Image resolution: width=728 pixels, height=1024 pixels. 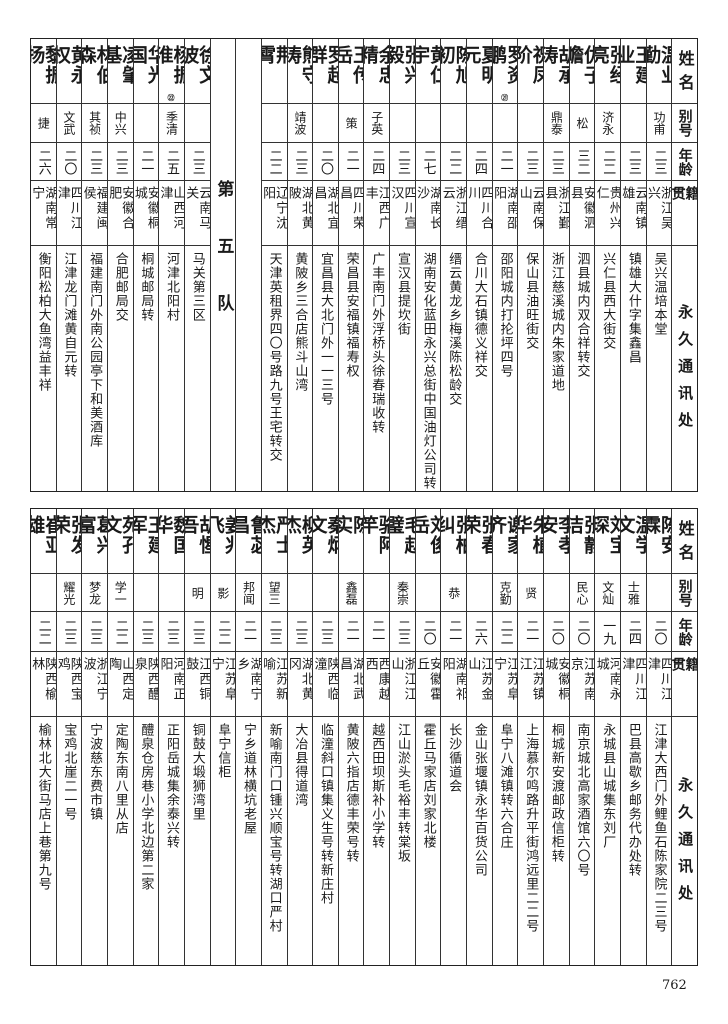 What do you see at coordinates (505, 592) in the screenshot?
I see `alias-text: 克勤` at bounding box center [505, 592].